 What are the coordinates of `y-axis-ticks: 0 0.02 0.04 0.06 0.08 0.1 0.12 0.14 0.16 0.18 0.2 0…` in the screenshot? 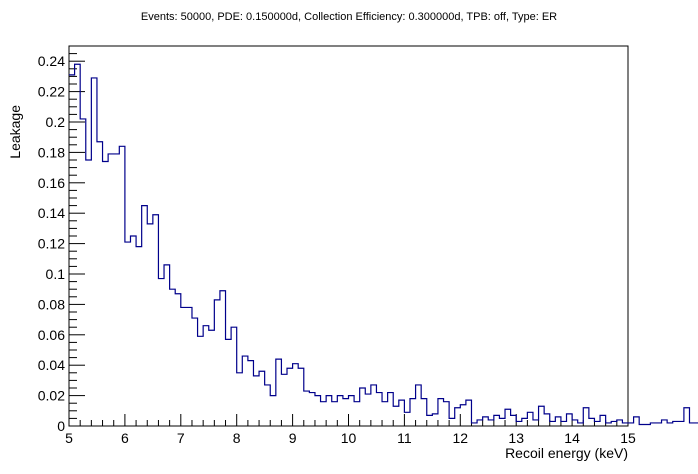 It's located at (61, 239).